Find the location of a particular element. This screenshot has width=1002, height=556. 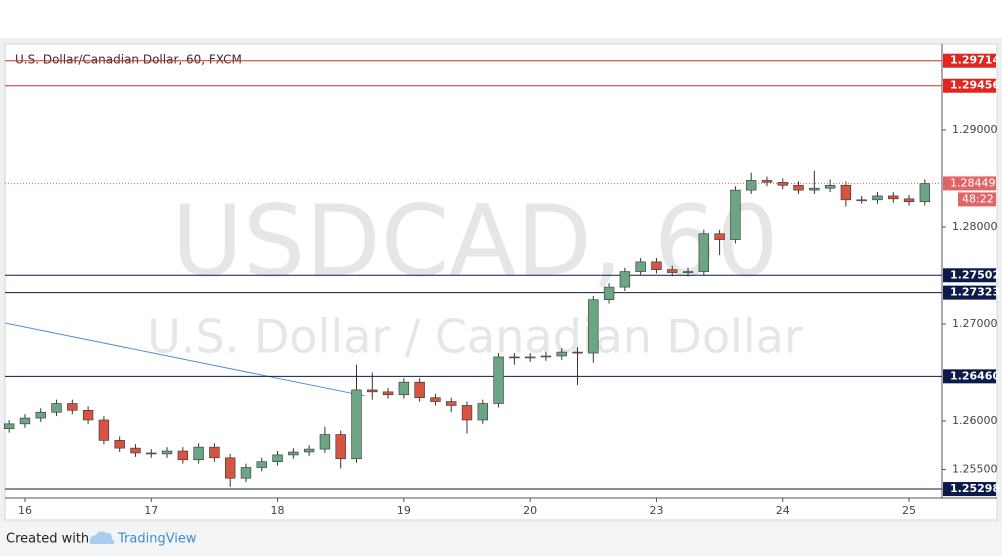

x-tick-label: 20 is located at coordinates (530, 510).